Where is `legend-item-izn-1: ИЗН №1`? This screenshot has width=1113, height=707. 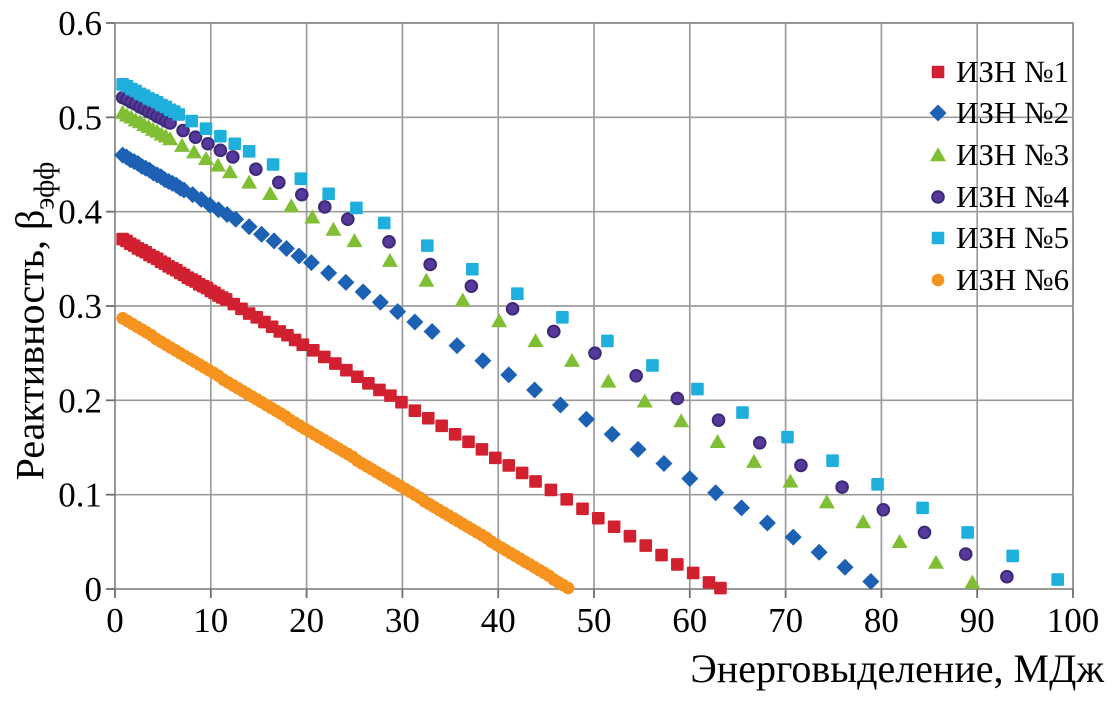 legend-item-izn-1: ИЗН №1 is located at coordinates (998, 72).